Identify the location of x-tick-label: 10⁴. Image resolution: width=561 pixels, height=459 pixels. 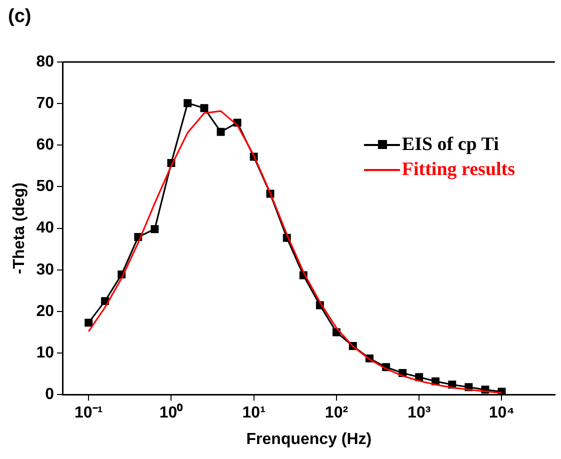
(501, 413).